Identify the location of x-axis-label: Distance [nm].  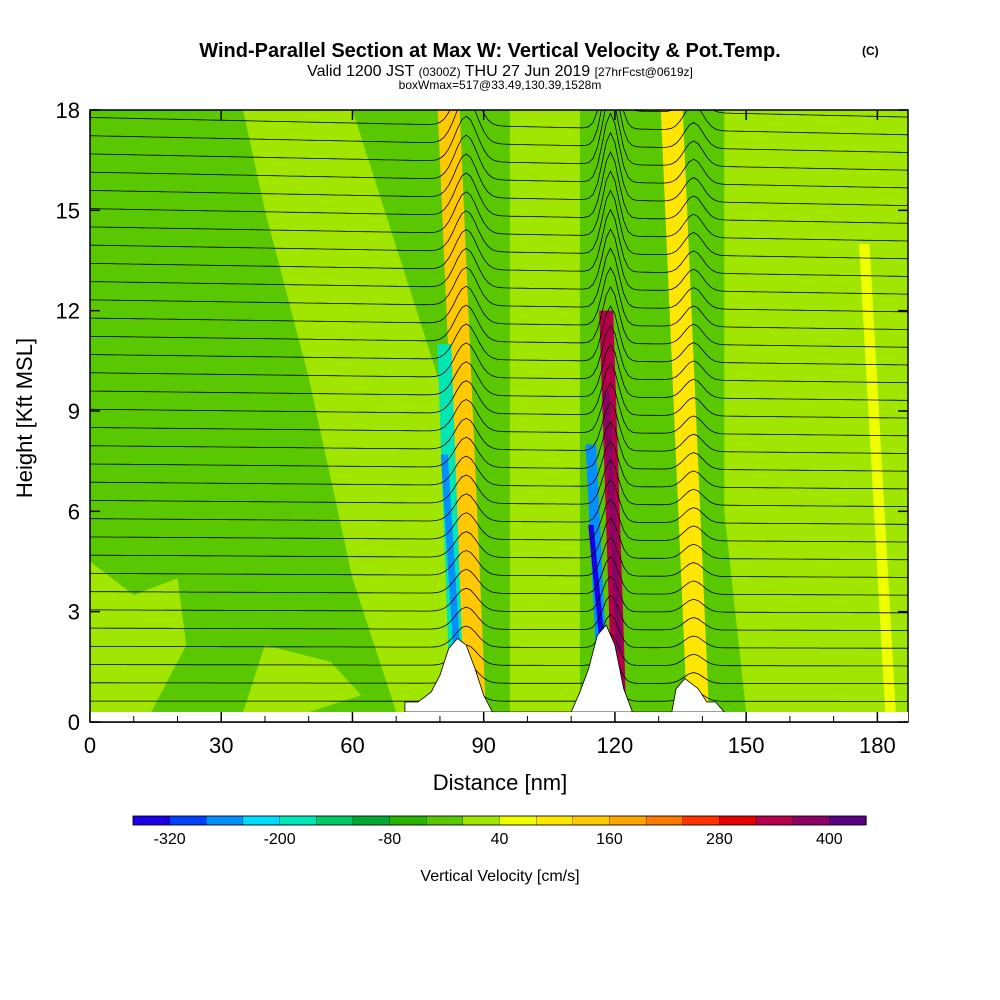
(500, 782).